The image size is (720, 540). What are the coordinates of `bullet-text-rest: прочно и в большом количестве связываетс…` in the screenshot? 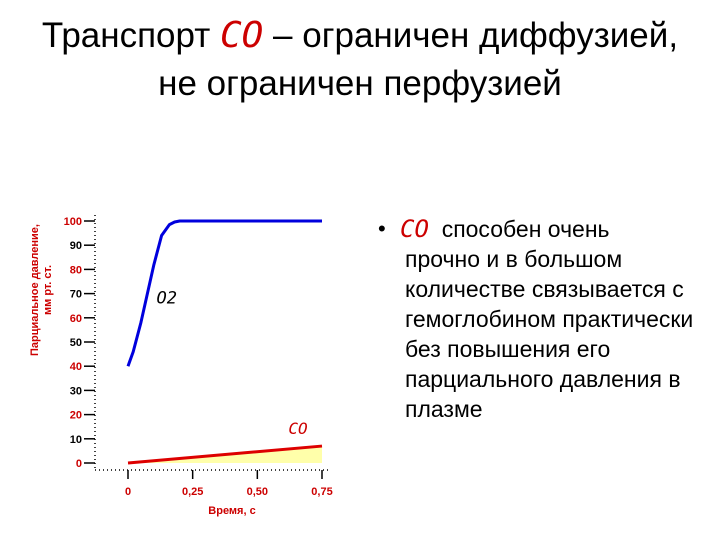 It's located at (549, 334).